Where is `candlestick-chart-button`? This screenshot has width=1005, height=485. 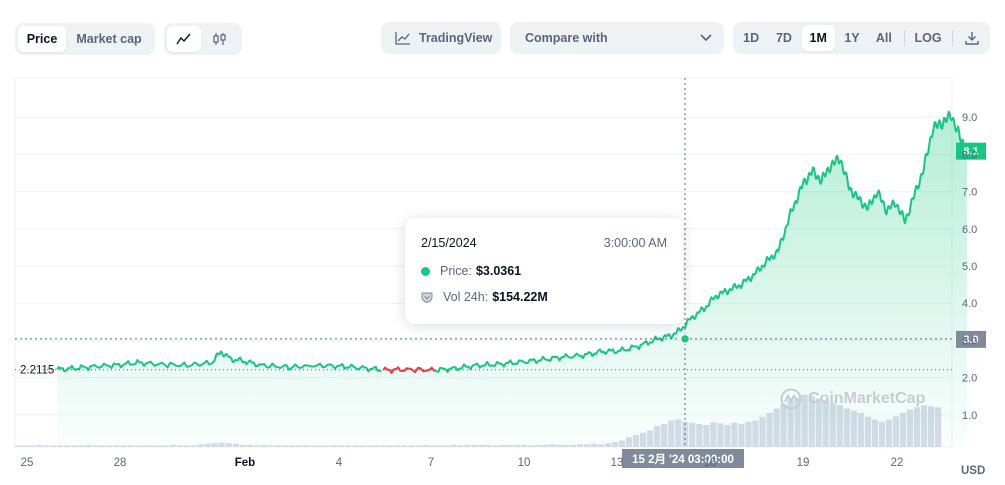
candlestick-chart-button is located at coordinates (220, 39).